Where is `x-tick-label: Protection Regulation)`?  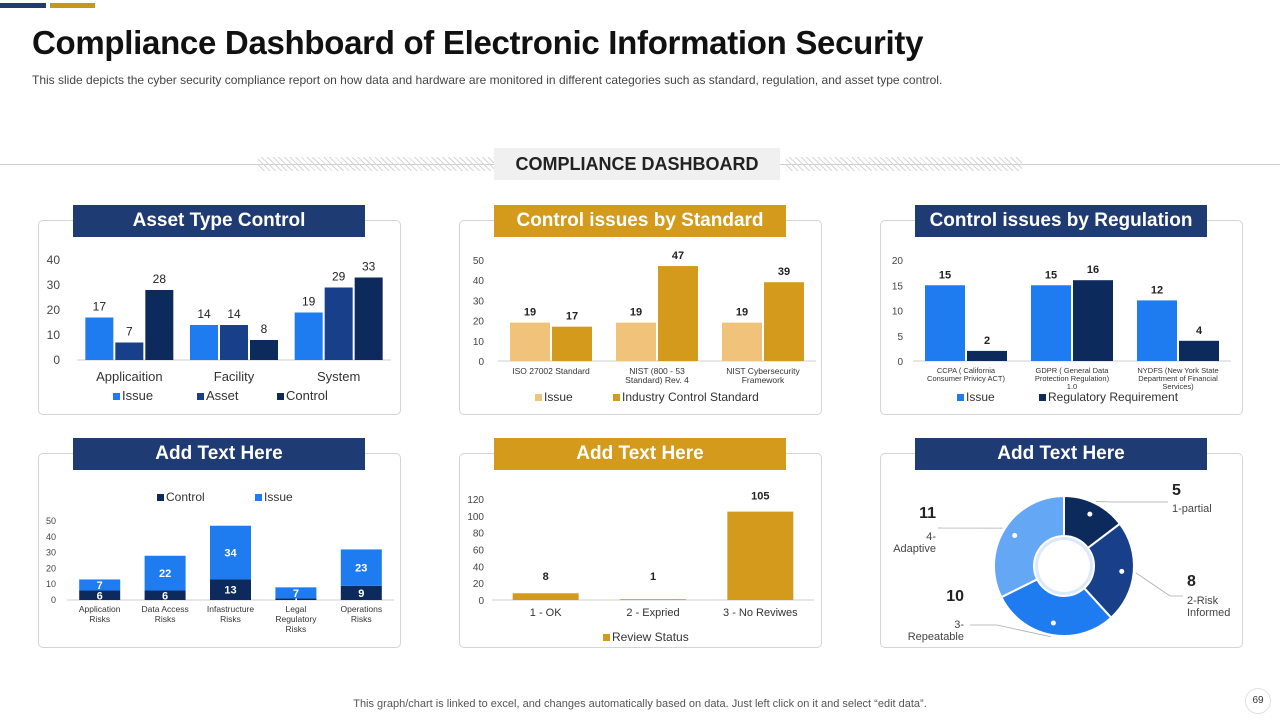
x-tick-label: Protection Regulation) is located at coordinates (1072, 378).